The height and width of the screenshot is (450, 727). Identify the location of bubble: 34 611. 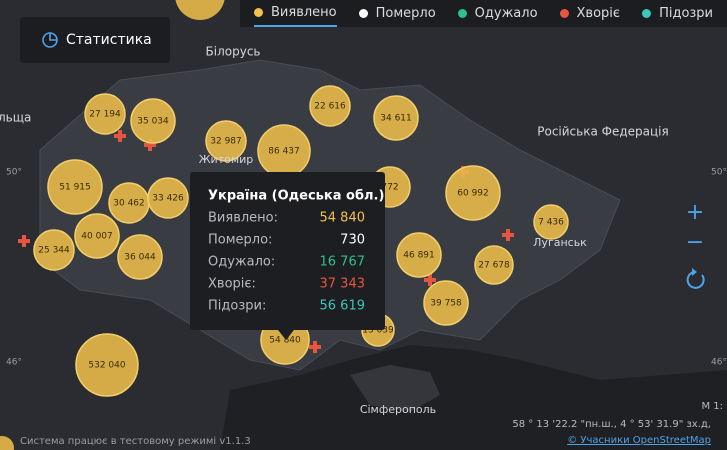
(396, 118).